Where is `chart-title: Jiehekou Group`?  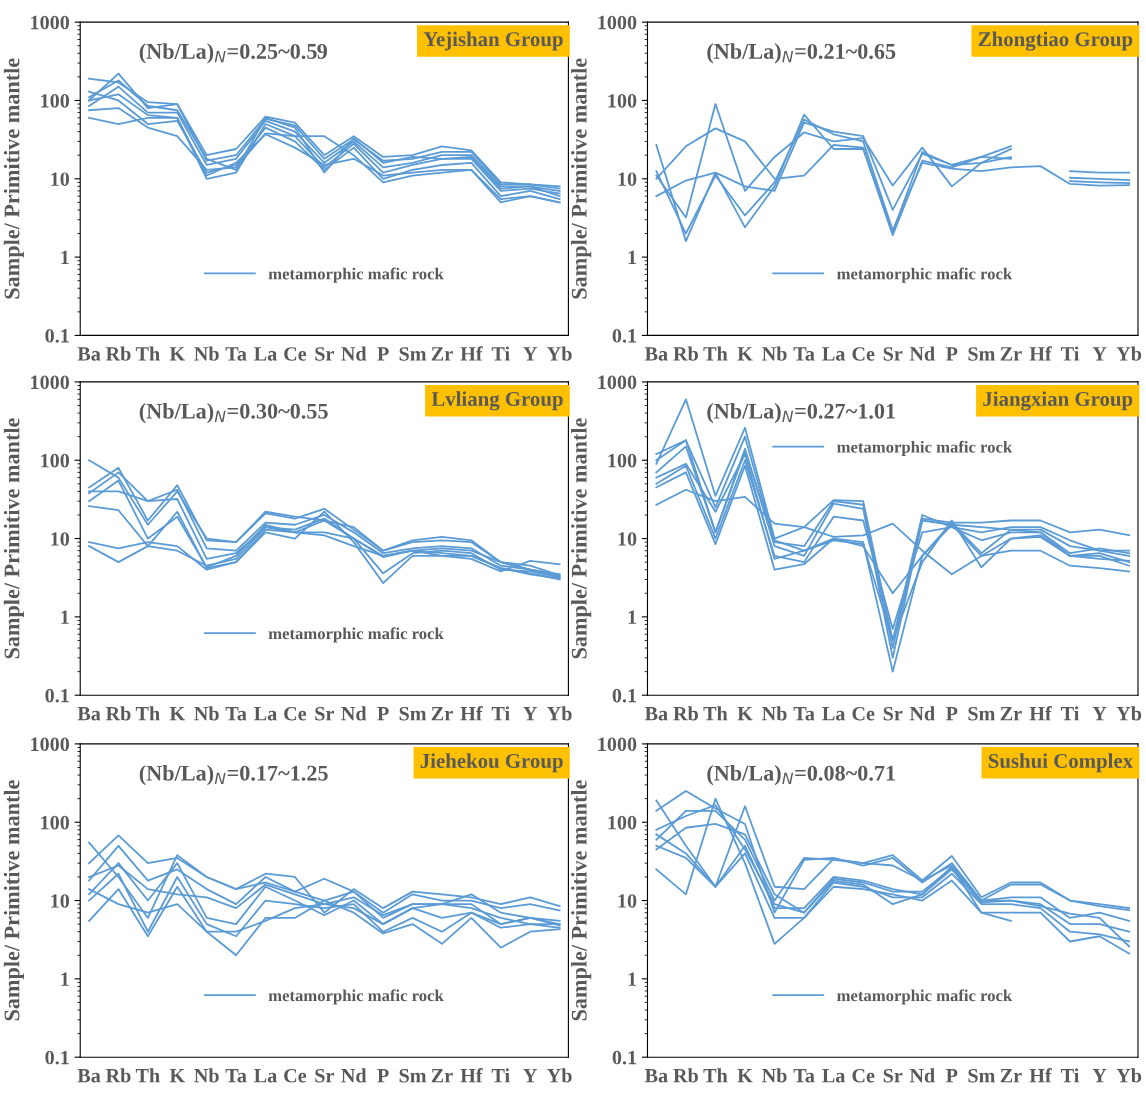 chart-title: Jiehekou Group is located at coordinates (491, 763).